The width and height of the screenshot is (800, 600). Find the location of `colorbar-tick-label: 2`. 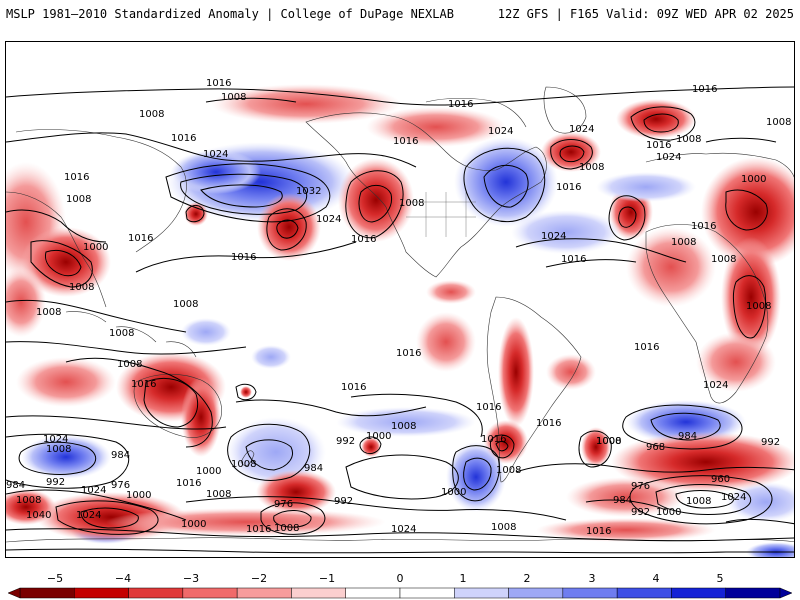

colorbar-tick-label: 2 is located at coordinates (527, 578).